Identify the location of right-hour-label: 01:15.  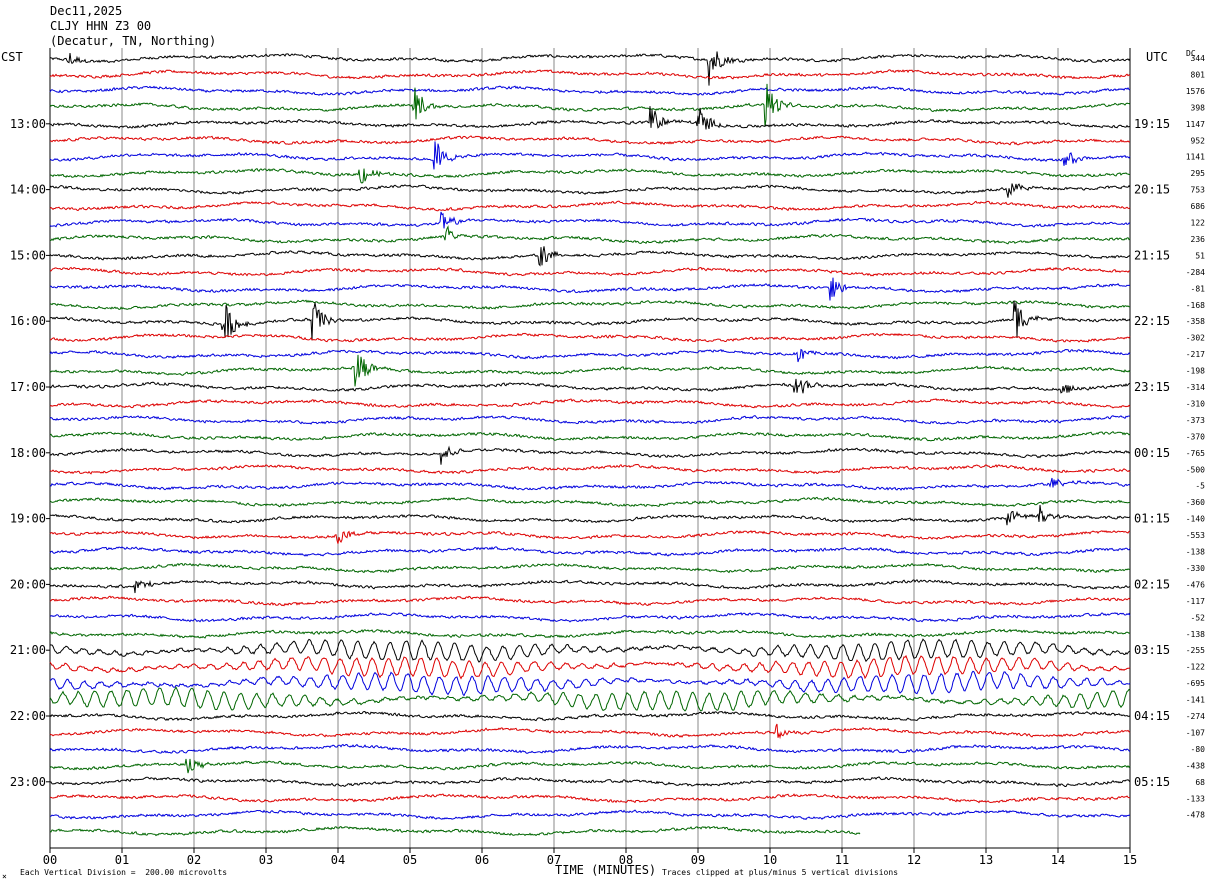
(1152, 519).